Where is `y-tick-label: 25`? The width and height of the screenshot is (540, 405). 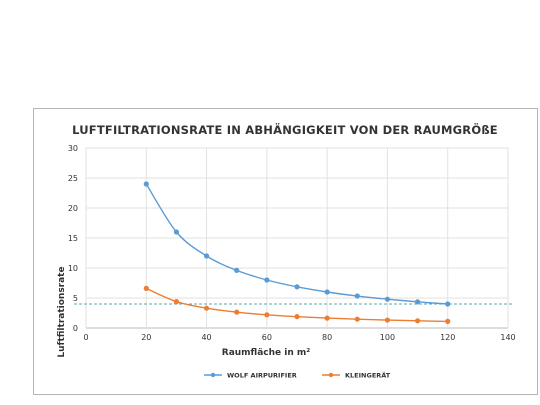
y-tick-label: 25 is located at coordinates (73, 178).